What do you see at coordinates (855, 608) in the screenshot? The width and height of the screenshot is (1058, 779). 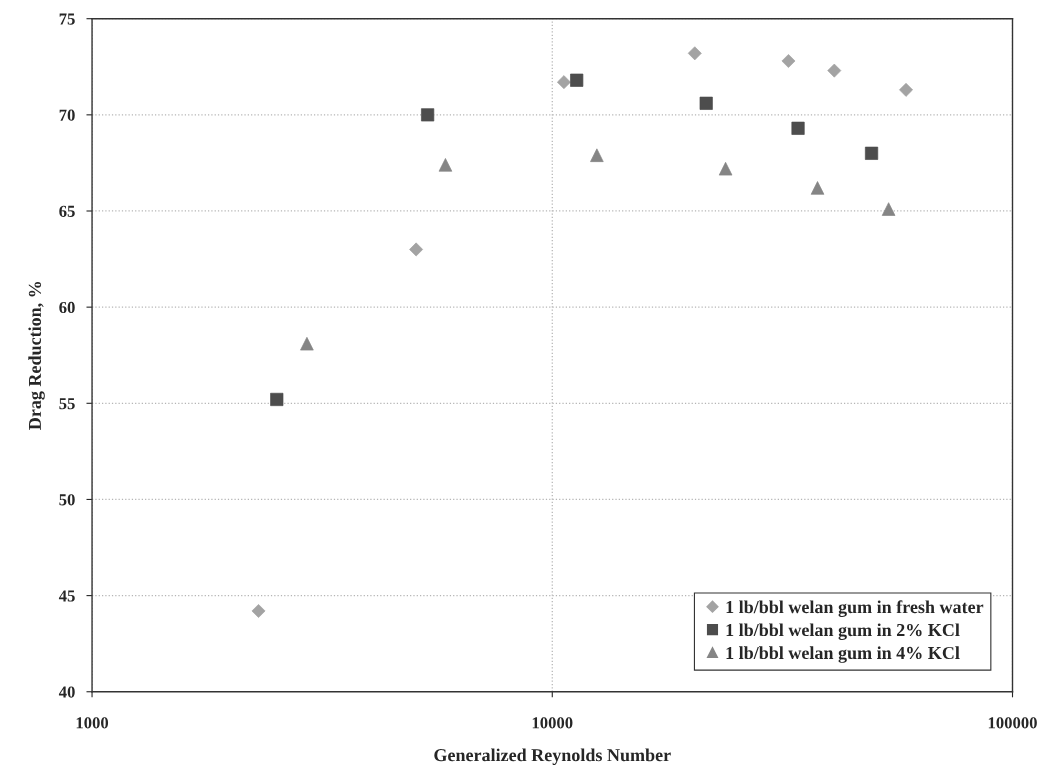 I see `legend-label: 1 lb/bbl welan gum in fresh water` at bounding box center [855, 608].